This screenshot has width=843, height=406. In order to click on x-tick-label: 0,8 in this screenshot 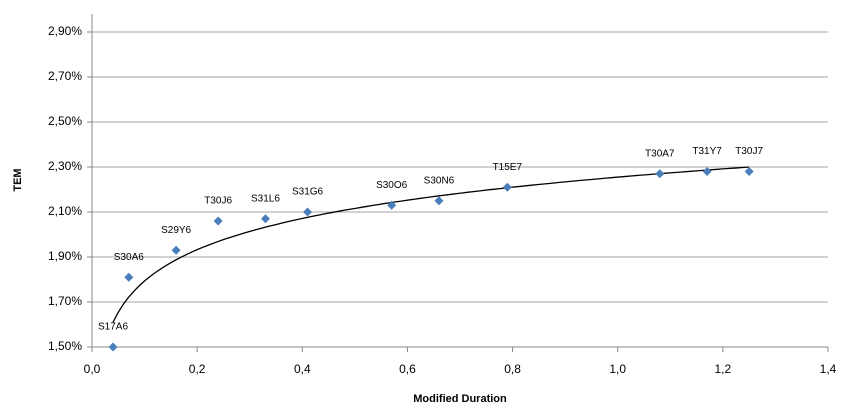, I will do `click(512, 369)`.